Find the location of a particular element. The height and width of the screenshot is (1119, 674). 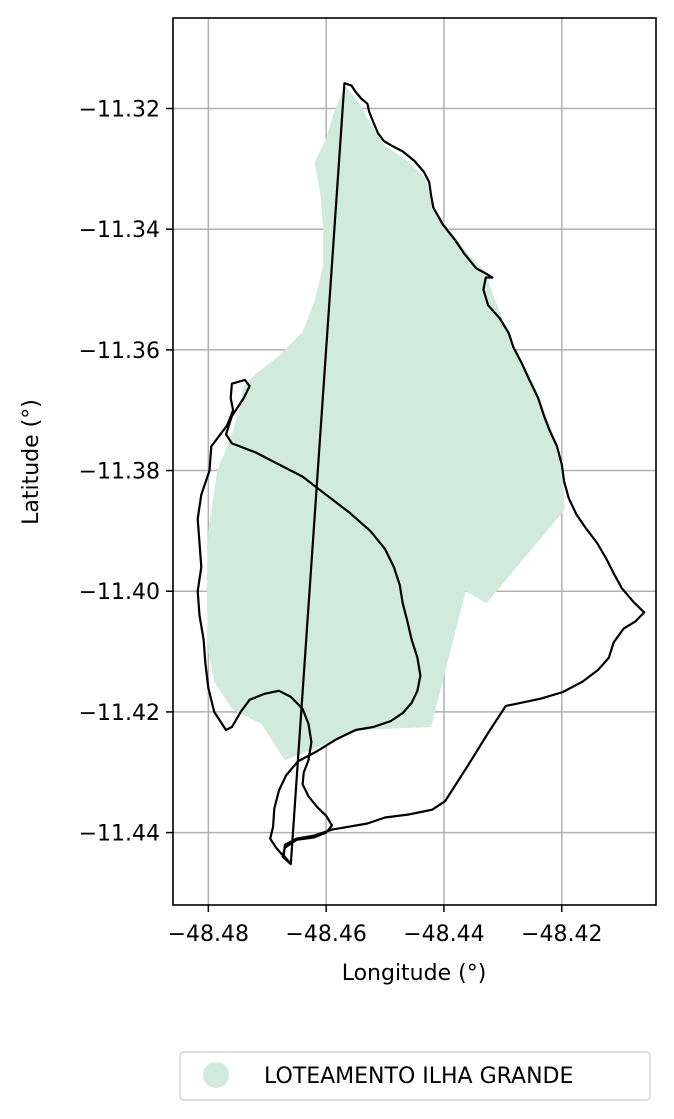

y-tick-label: −11.36 is located at coordinates (119, 351).